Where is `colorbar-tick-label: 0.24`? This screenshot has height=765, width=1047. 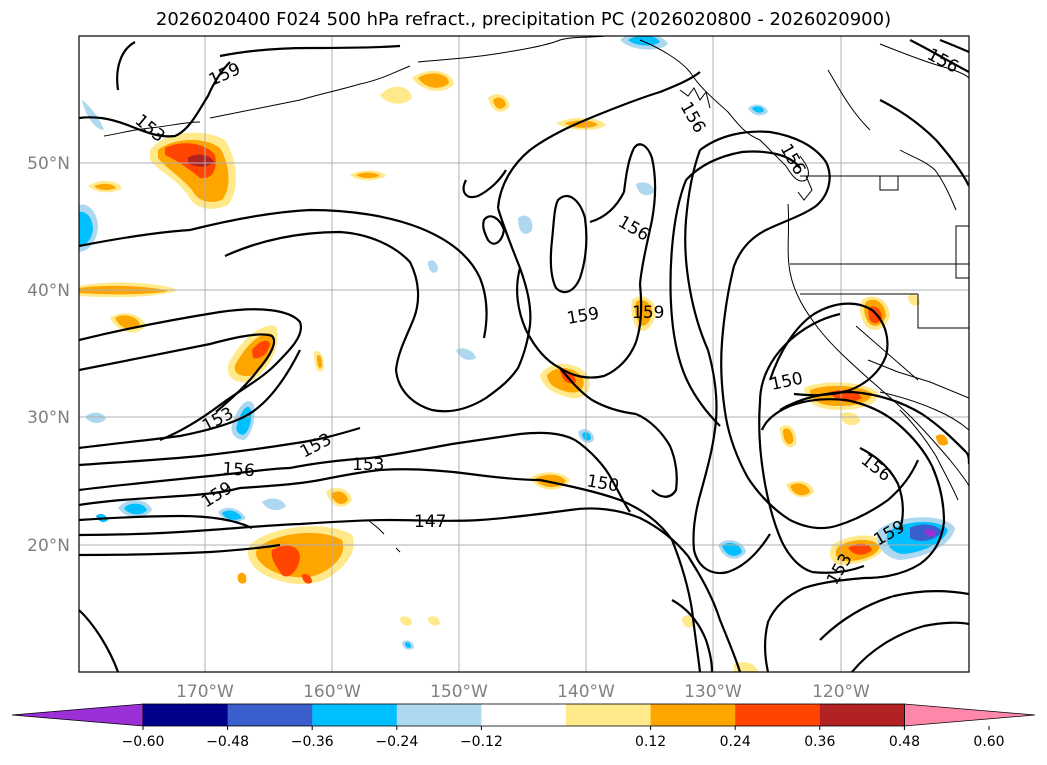 colorbar-tick-label: 0.24 is located at coordinates (735, 742).